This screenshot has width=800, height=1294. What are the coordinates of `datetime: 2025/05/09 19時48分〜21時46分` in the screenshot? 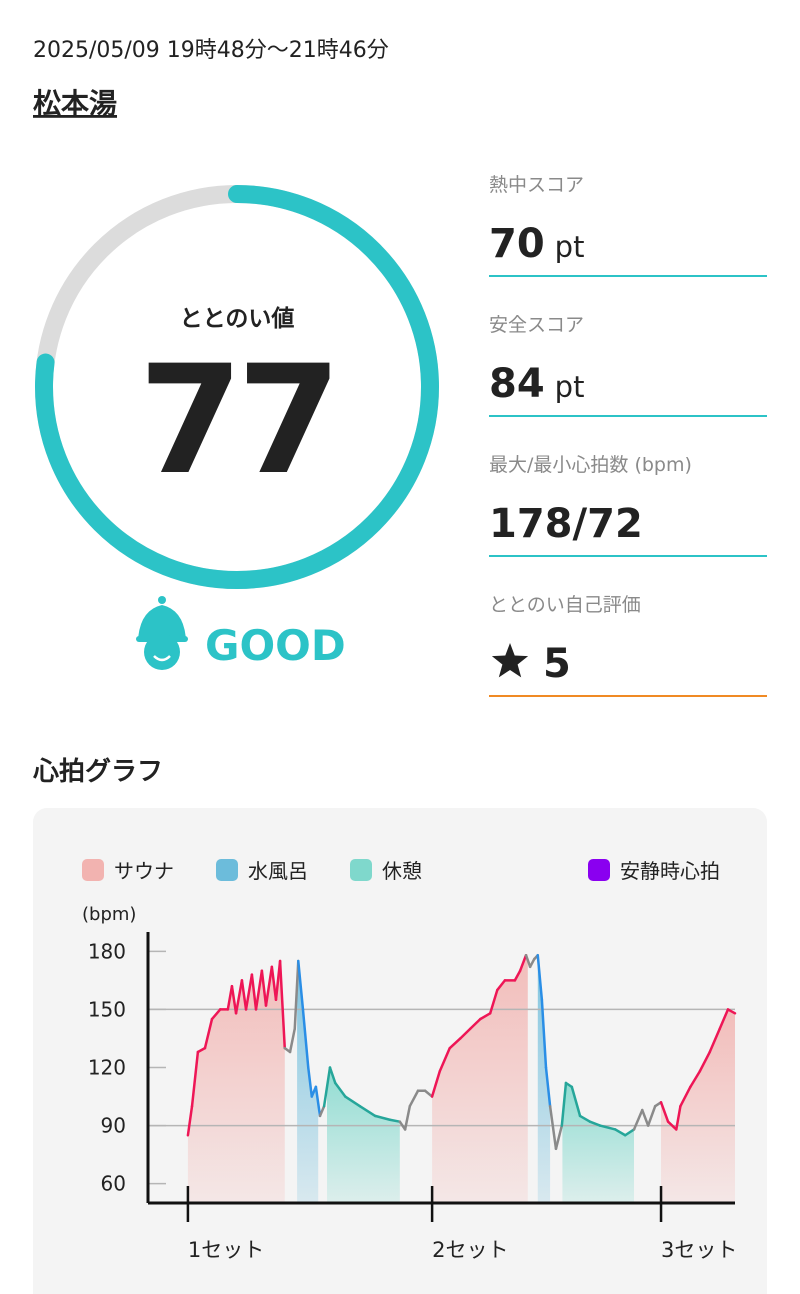 It's located at (211, 50).